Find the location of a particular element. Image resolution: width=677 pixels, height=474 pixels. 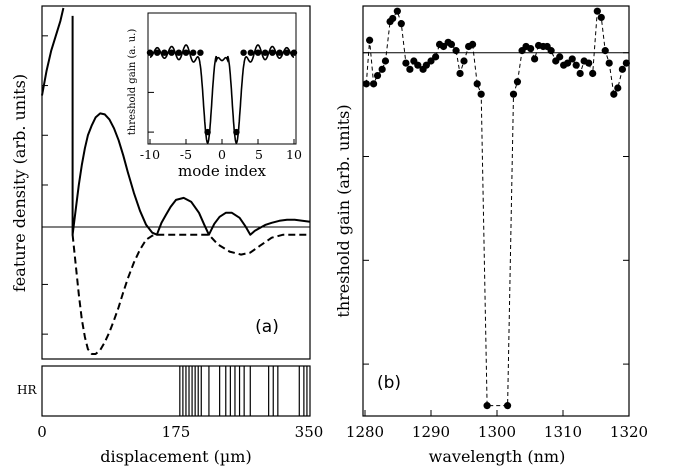

hr-stack: HR 0 175 350 displacement (µm) is located at coordinates (170, 415).